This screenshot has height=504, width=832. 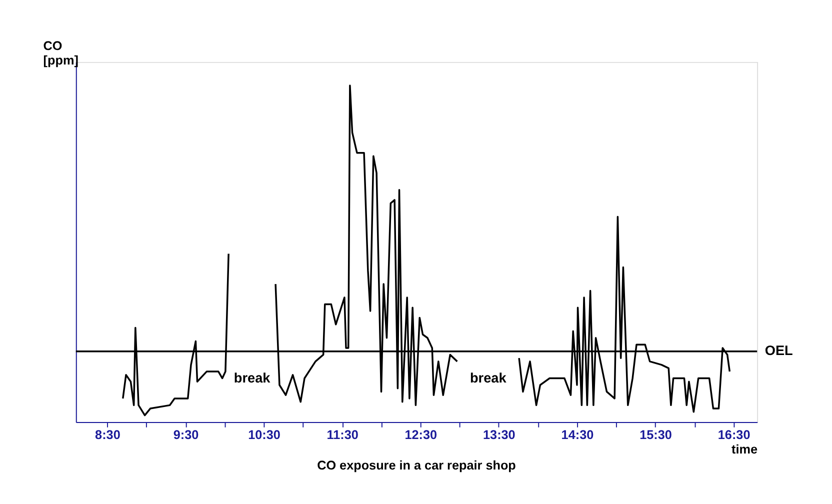 I want to click on ref-line-label: OEL, so click(x=778, y=350).